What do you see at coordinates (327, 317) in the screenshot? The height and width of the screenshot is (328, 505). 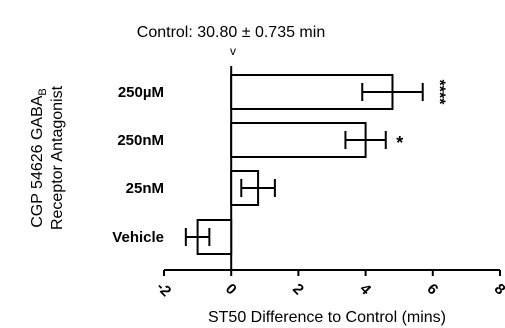 I see `x-axis-title: ST50 Difference to Control (mins)` at bounding box center [327, 317].